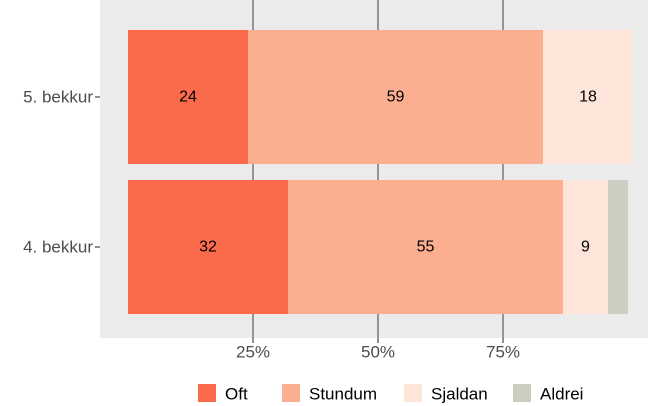 The width and height of the screenshot is (648, 406). I want to click on y-tick-label-5-bekkur: 5. bekkur, so click(58, 97).